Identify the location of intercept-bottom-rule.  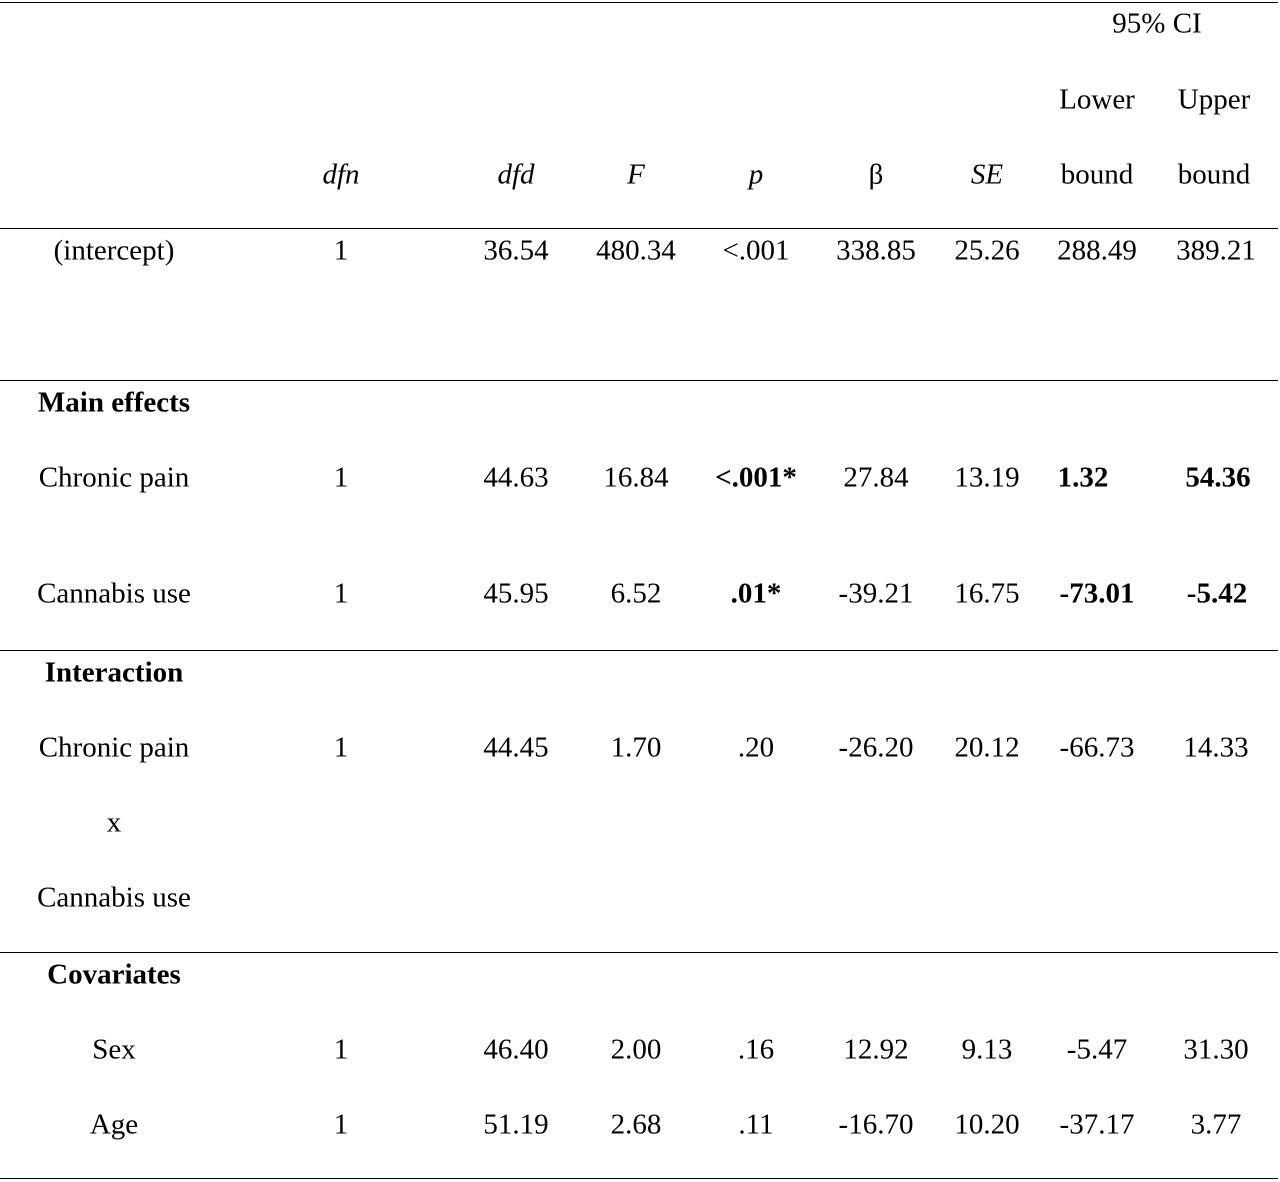
(639, 380).